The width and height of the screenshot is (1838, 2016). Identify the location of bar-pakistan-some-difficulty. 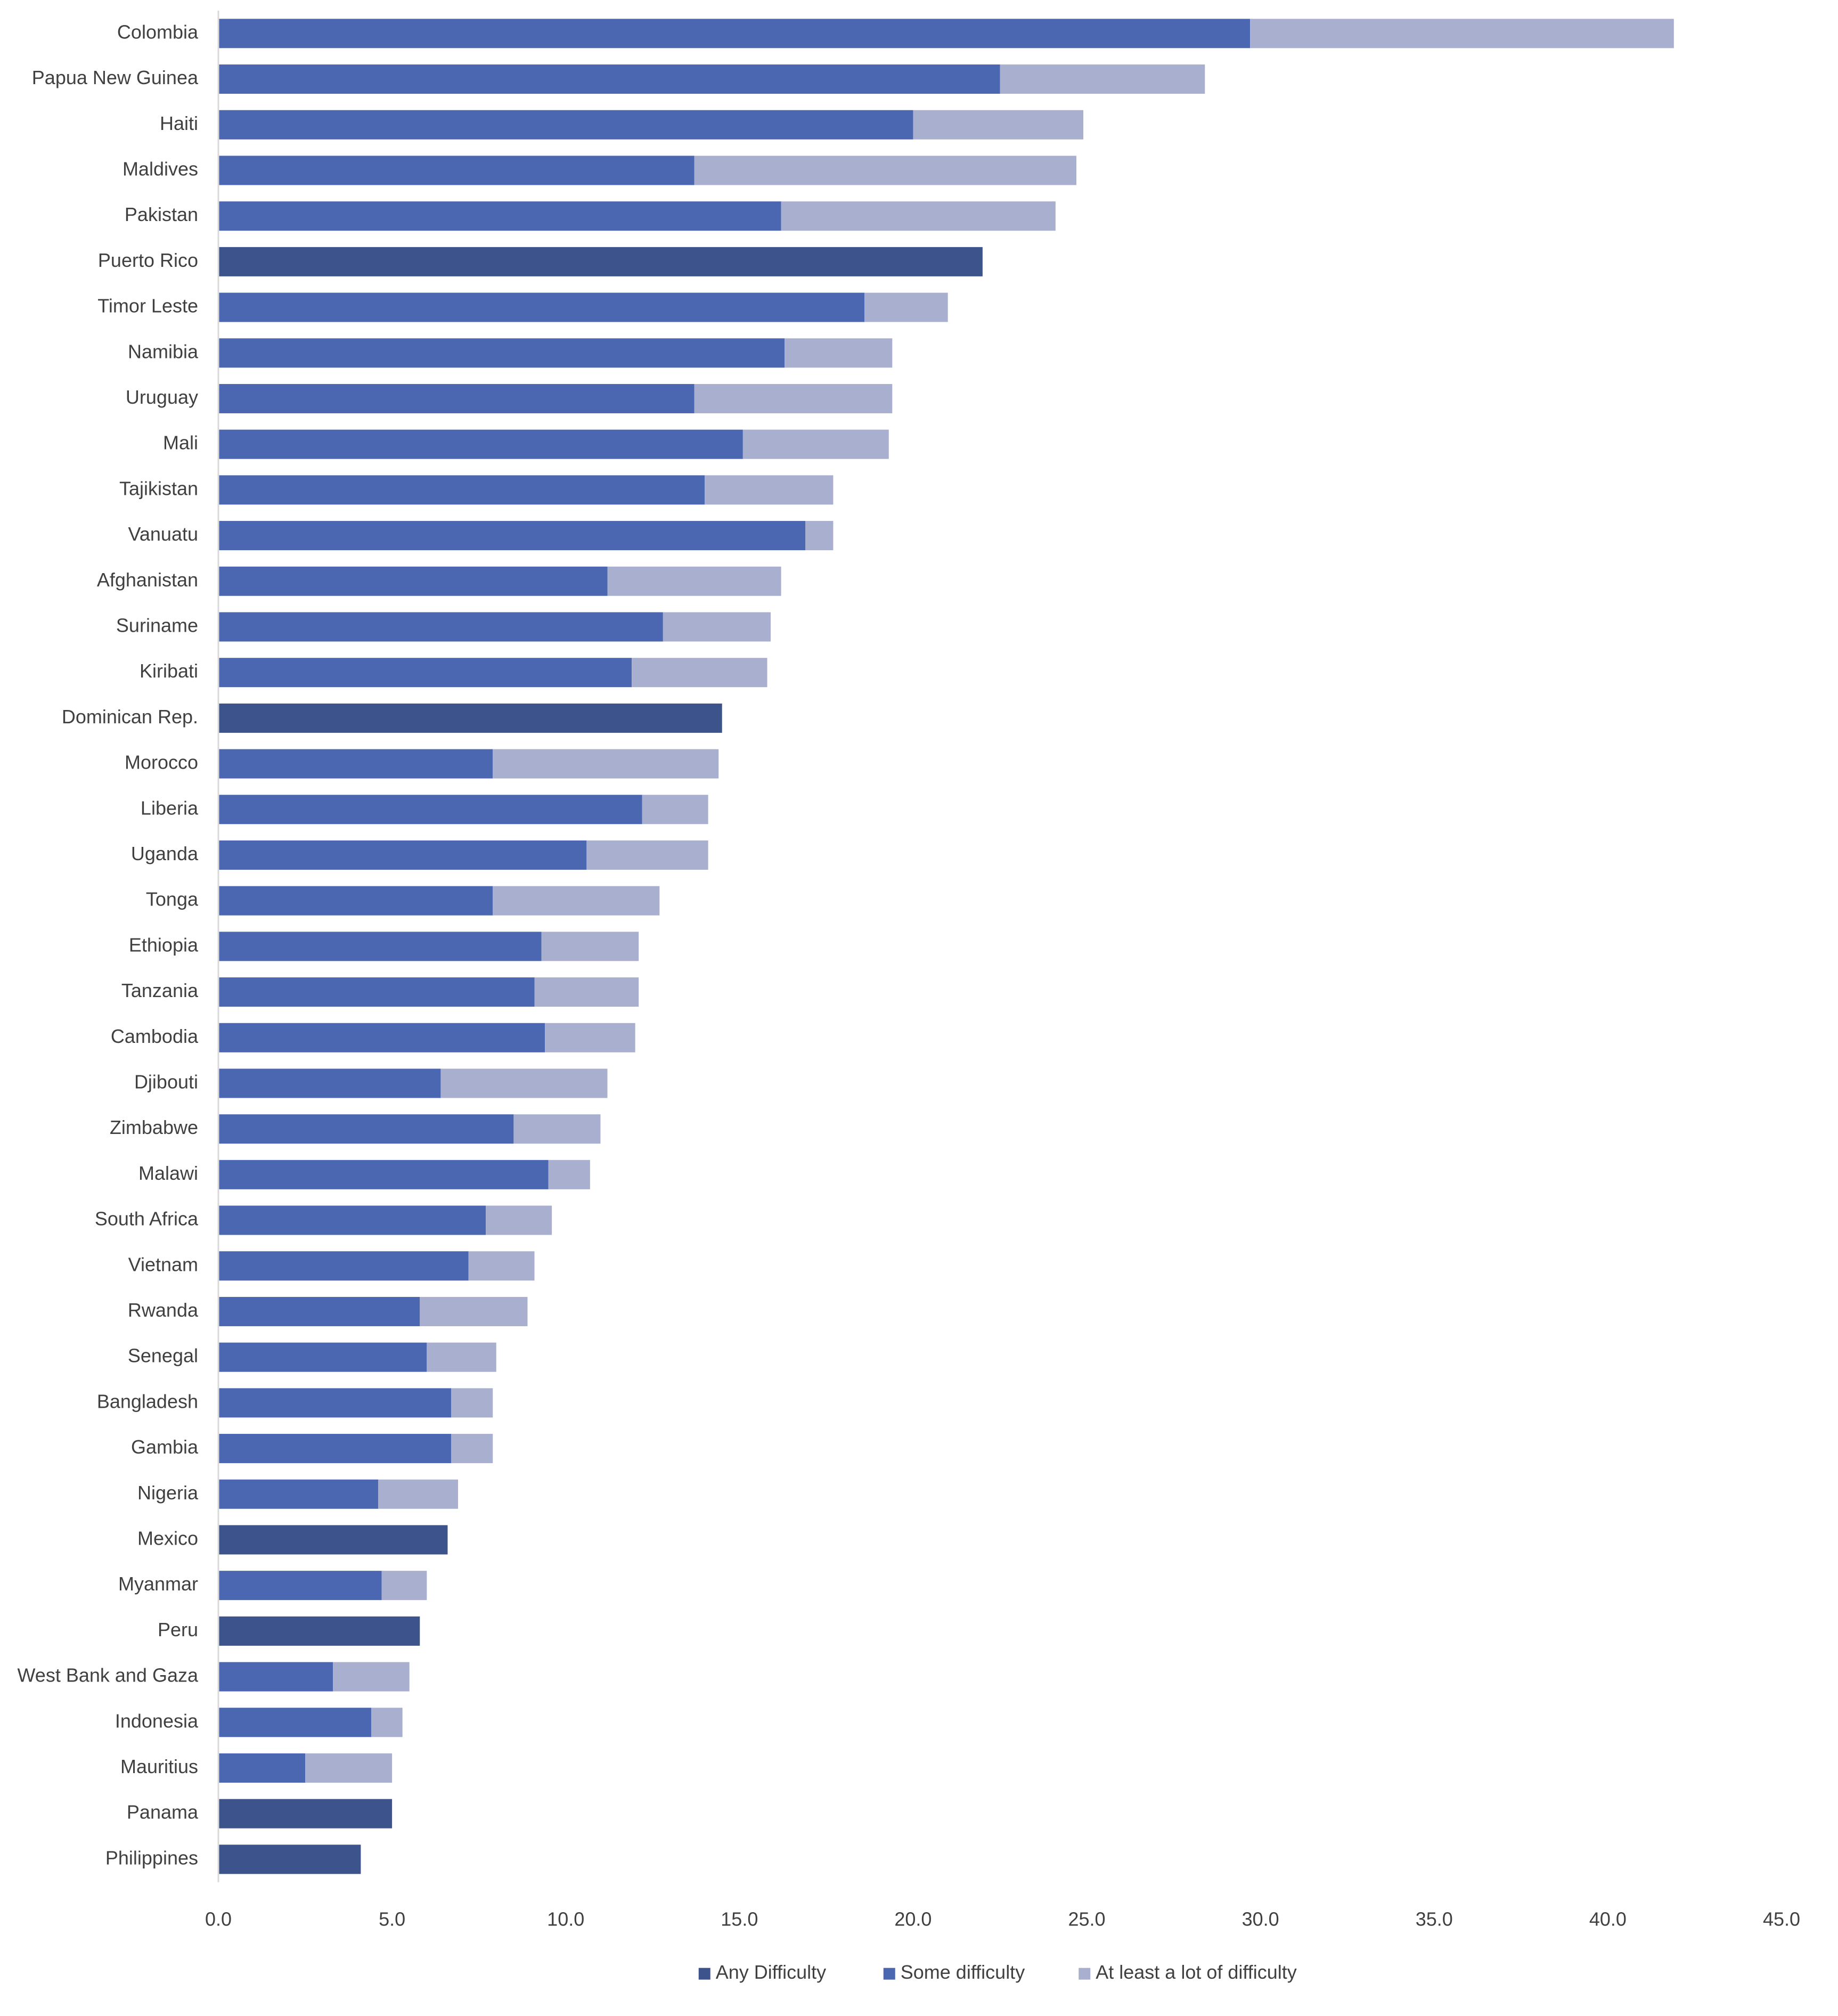
(499, 216).